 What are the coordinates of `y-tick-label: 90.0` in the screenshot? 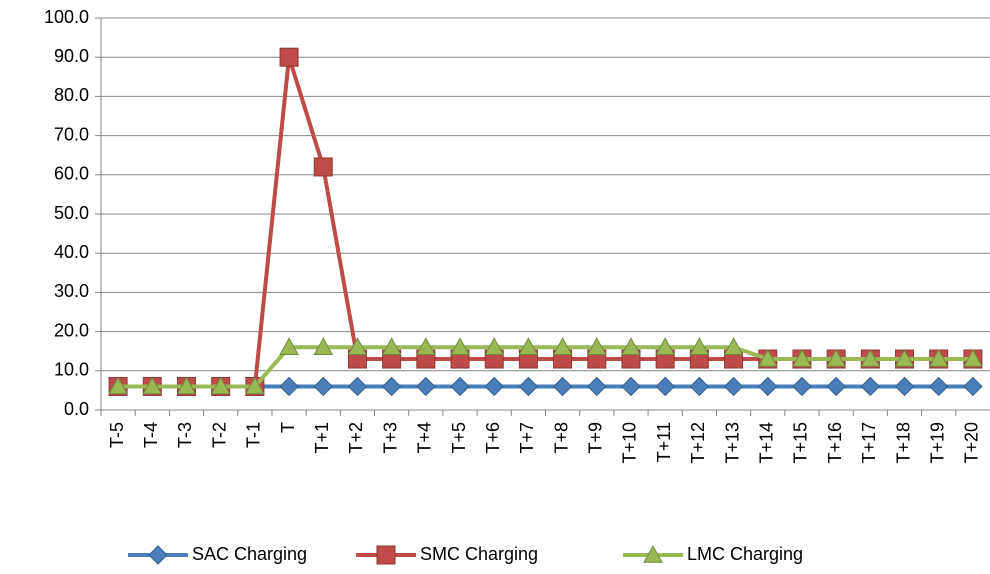 It's located at (71, 56).